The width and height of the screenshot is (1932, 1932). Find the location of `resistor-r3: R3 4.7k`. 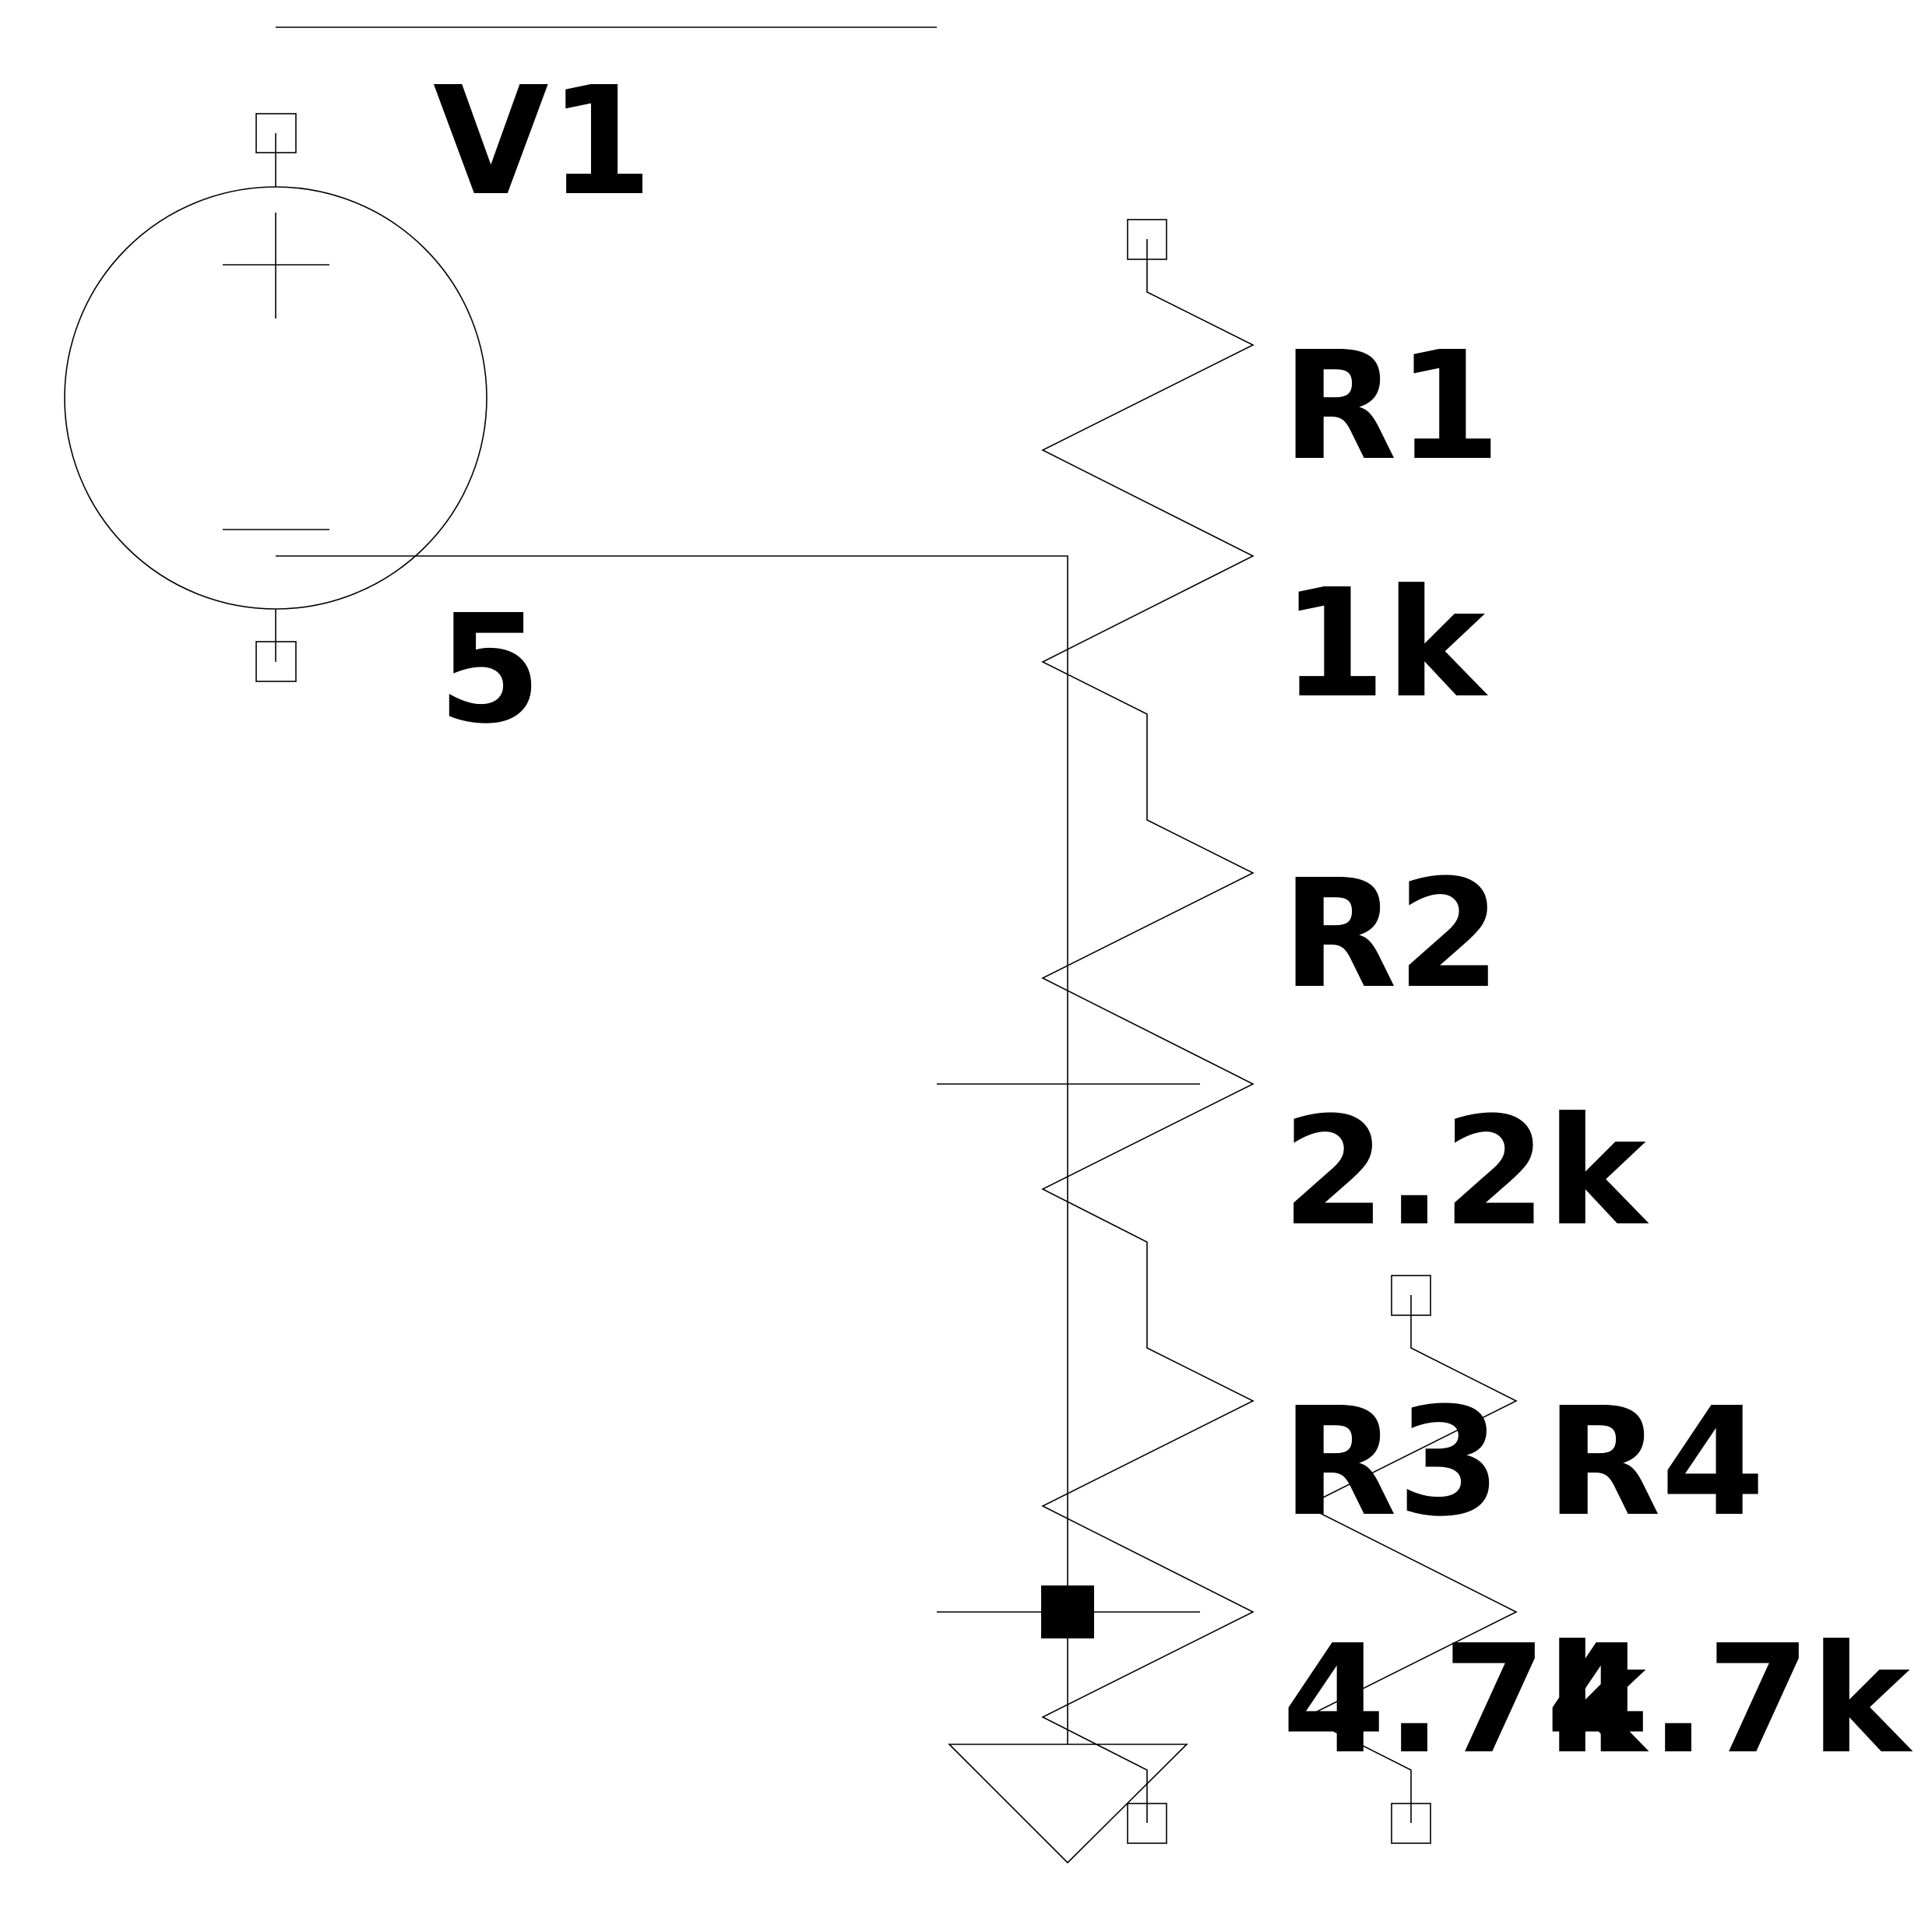

resistor-r3: R3 4.7k is located at coordinates (1345, 1569).